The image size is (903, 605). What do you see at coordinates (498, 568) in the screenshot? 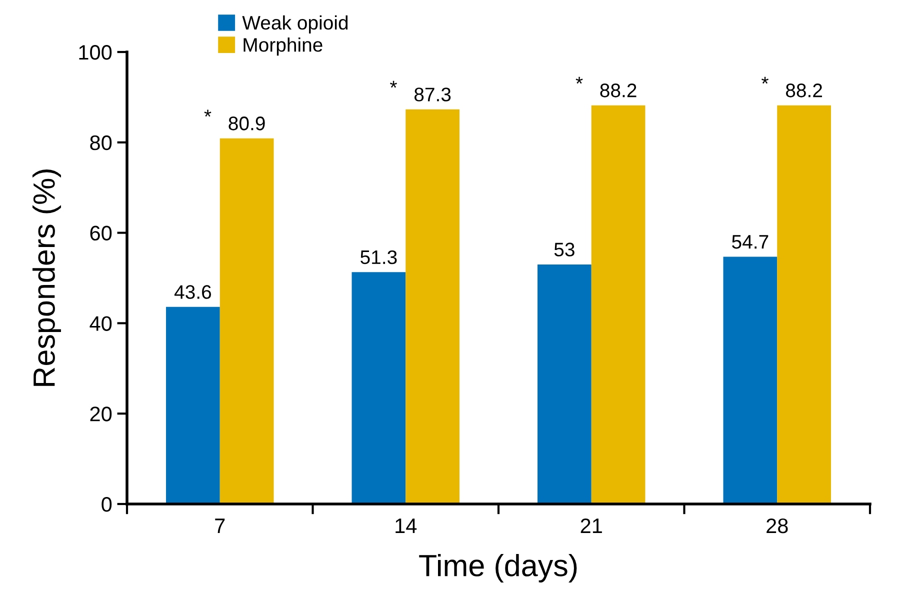
I see `x-axis-title: Time (days)` at bounding box center [498, 568].